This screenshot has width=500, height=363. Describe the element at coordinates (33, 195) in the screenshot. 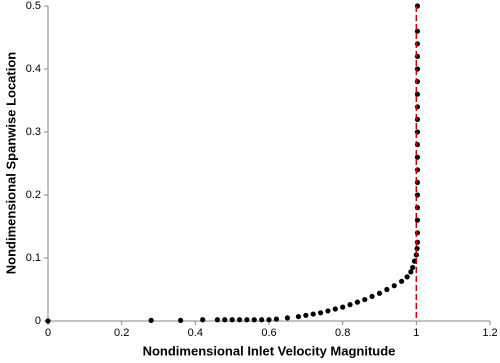

I see `y-tick-label: 0.2` at that location.